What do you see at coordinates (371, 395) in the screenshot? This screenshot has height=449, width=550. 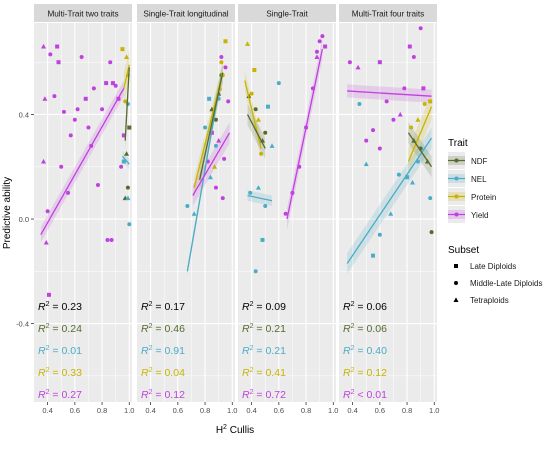 I see `r-squared-value: < 0.01` at bounding box center [371, 395].